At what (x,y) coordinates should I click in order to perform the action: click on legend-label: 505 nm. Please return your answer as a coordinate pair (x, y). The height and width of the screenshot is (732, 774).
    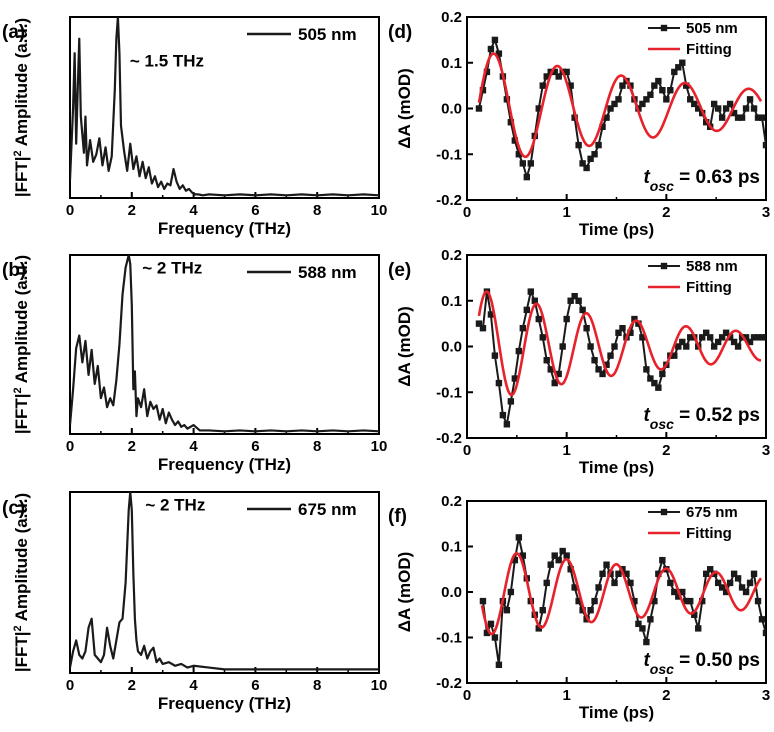
    Looking at the image, I should click on (327, 34).